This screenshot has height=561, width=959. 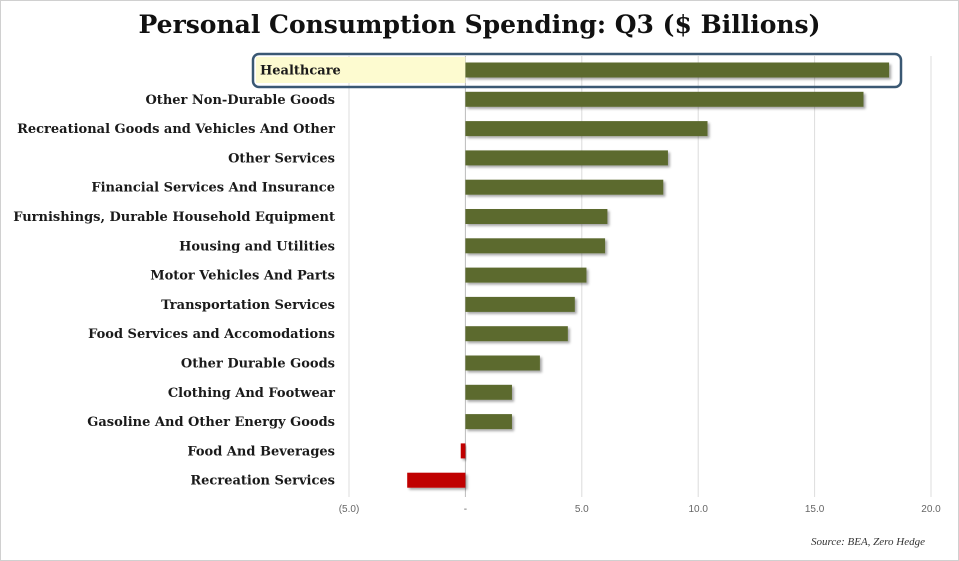 What do you see at coordinates (582, 509) in the screenshot?
I see `x-tick-label: 5.0` at bounding box center [582, 509].